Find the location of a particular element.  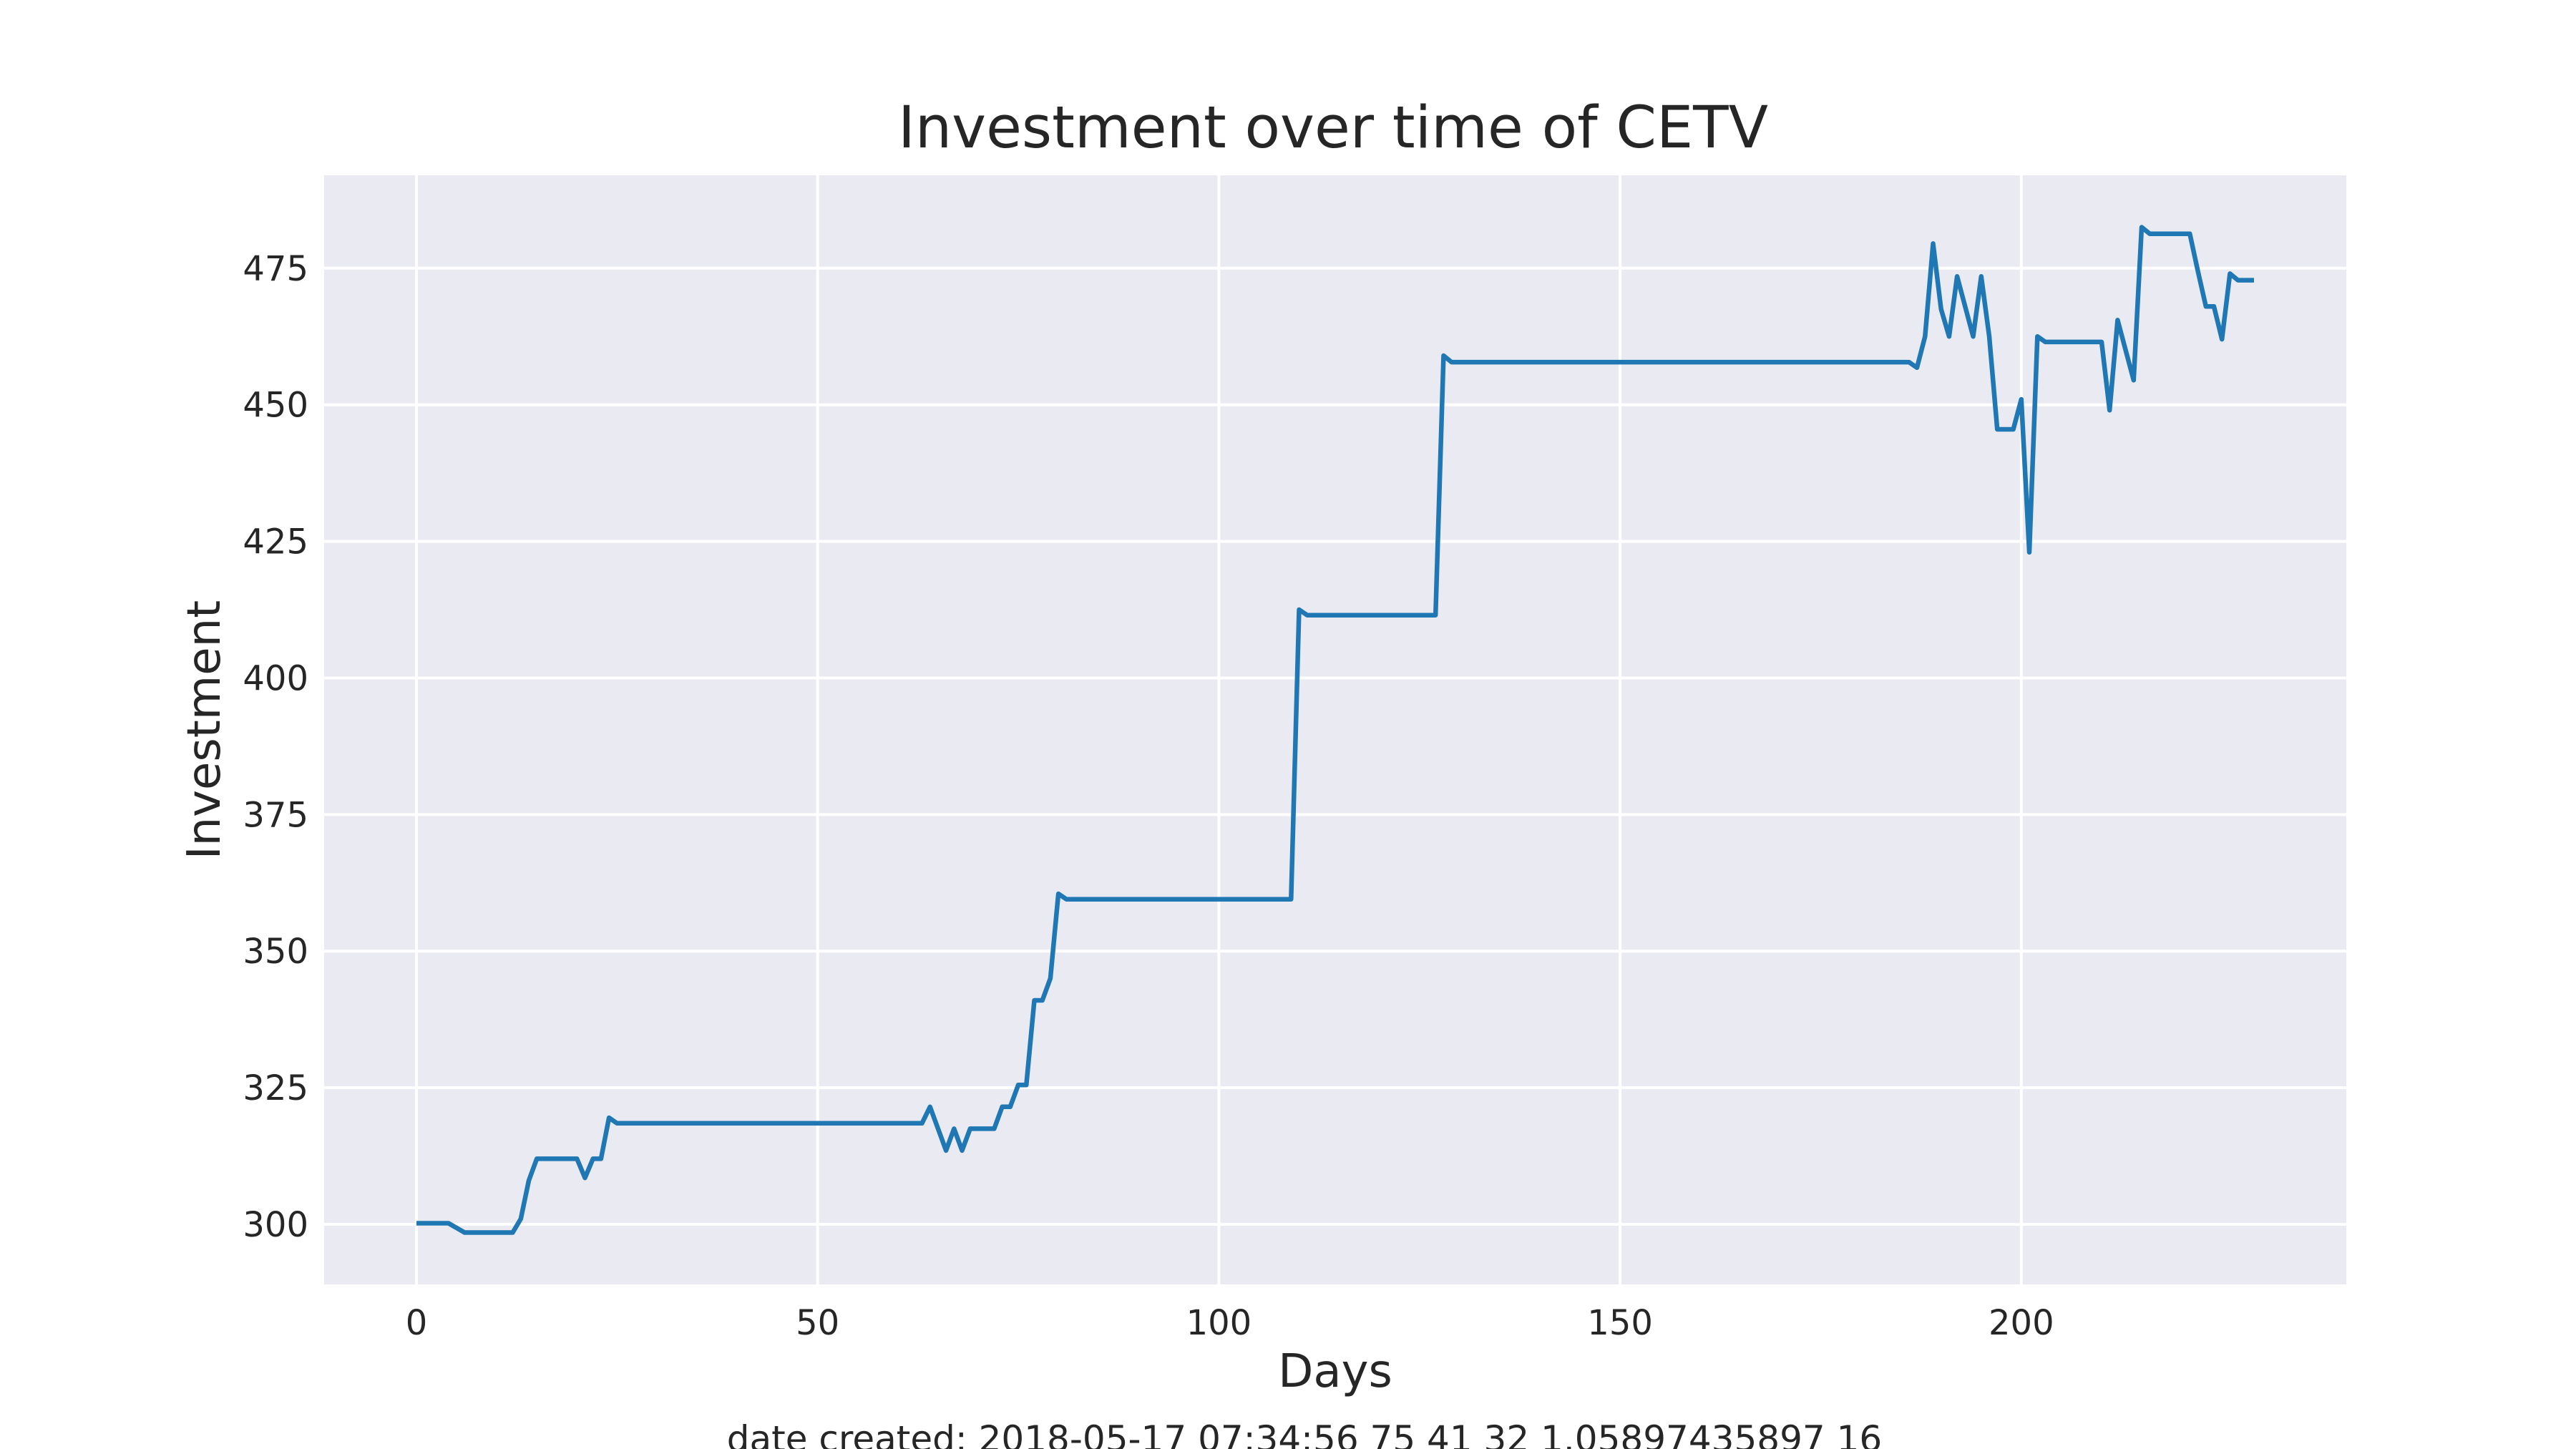

y-tick-label: 325 is located at coordinates (275, 1088).